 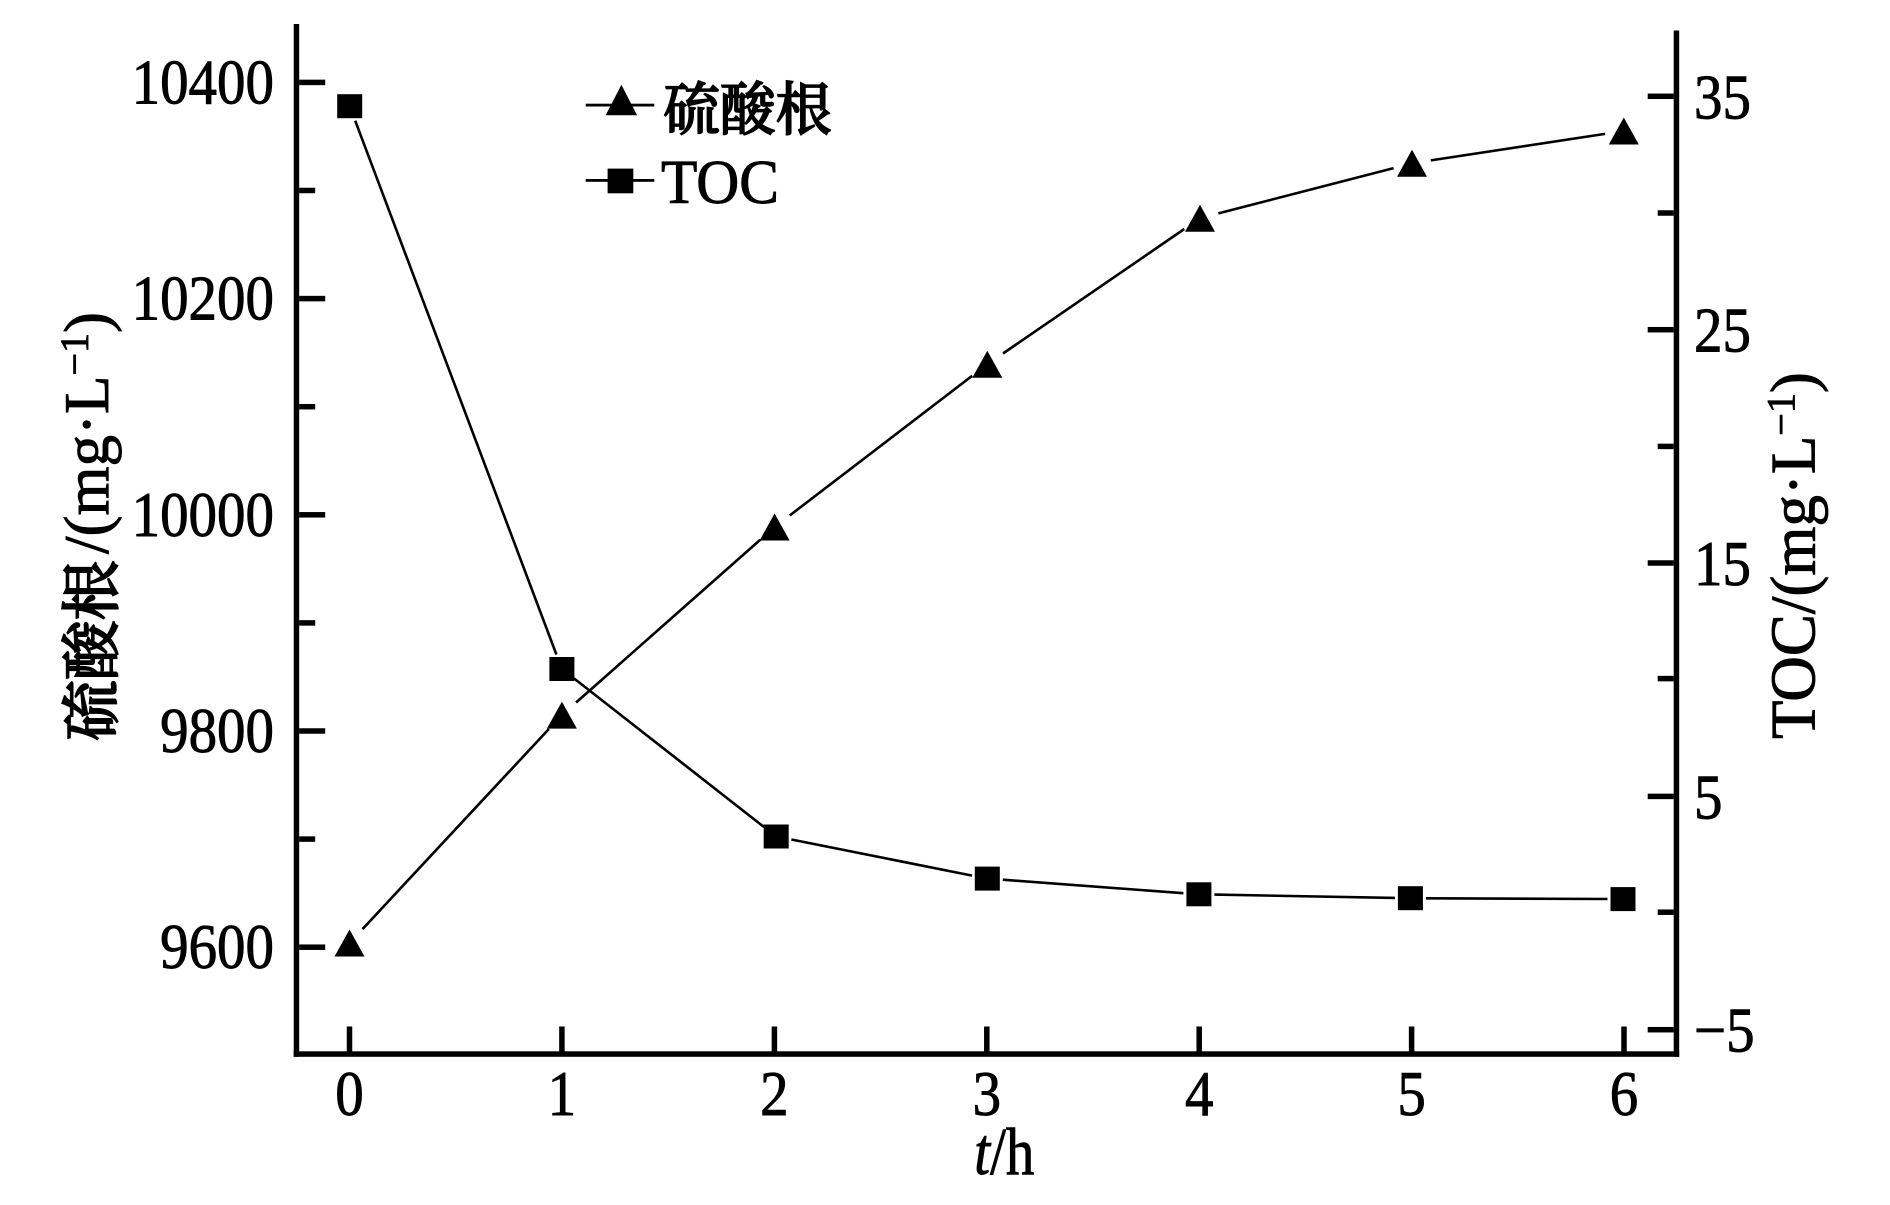 What do you see at coordinates (349, 1094) in the screenshot?
I see `svg-text: 0` at bounding box center [349, 1094].